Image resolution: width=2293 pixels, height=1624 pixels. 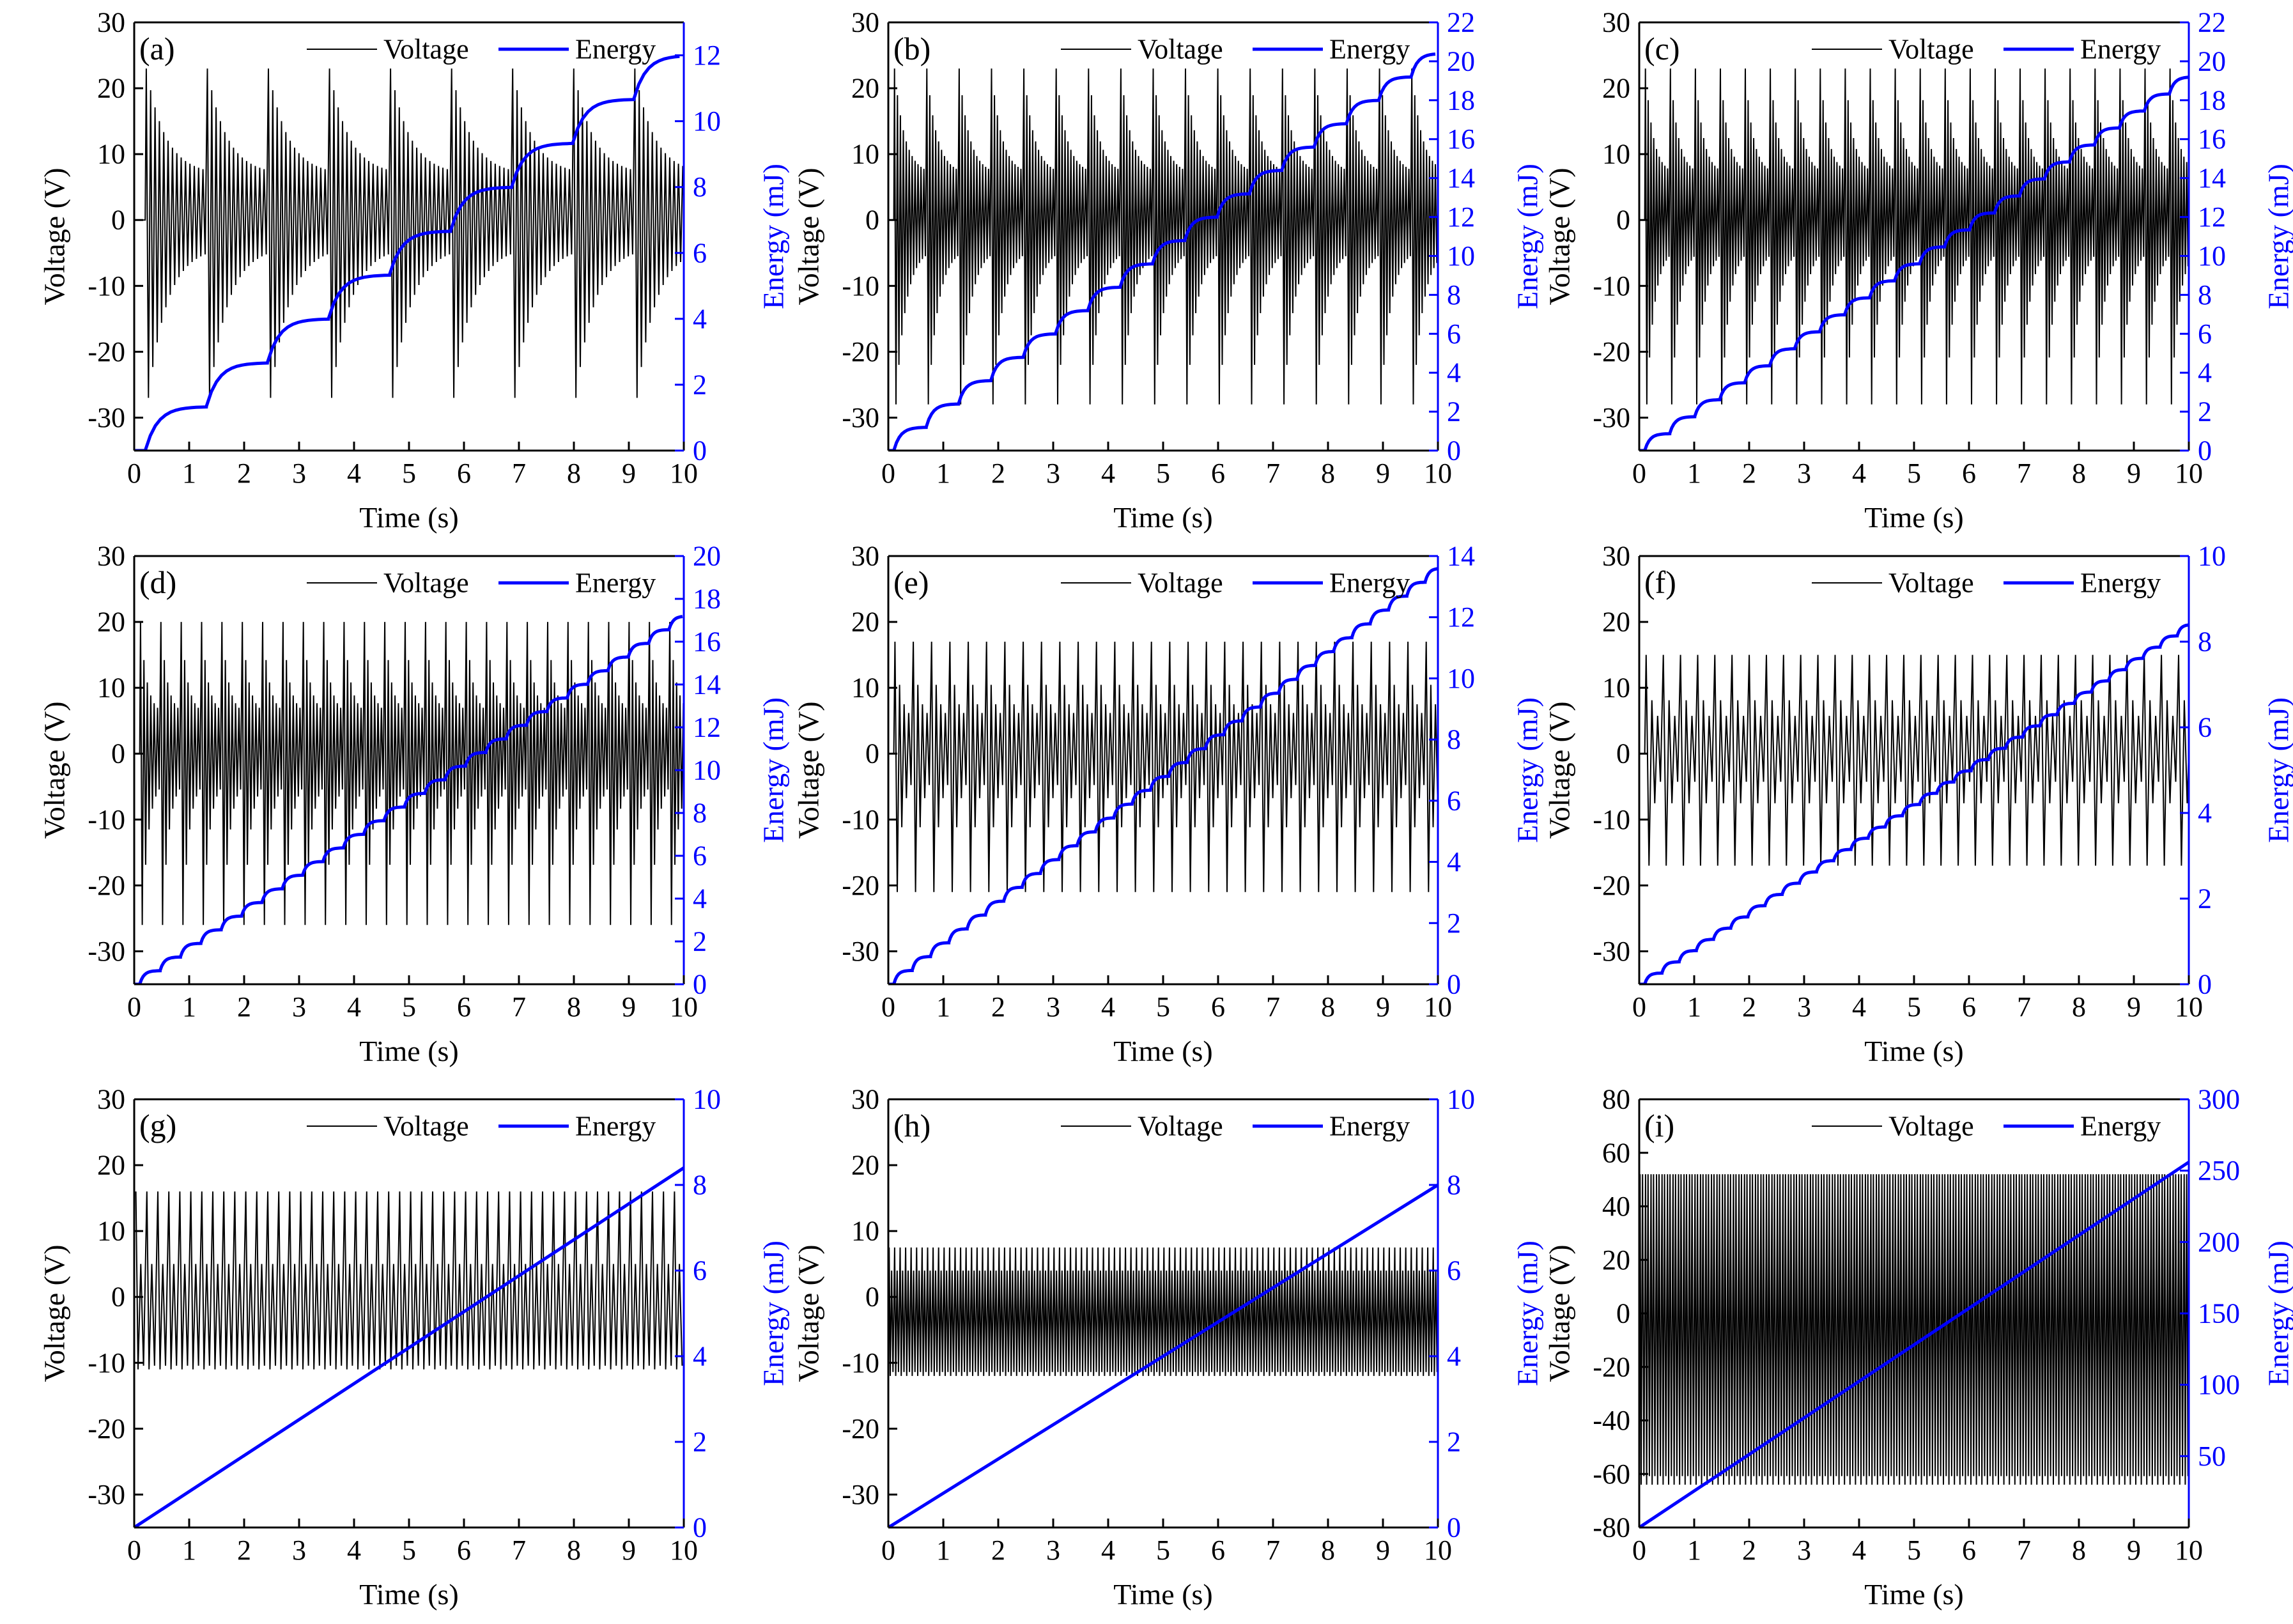 What do you see at coordinates (2189, 1551) in the screenshot?
I see `x-tick-label: 10` at bounding box center [2189, 1551].